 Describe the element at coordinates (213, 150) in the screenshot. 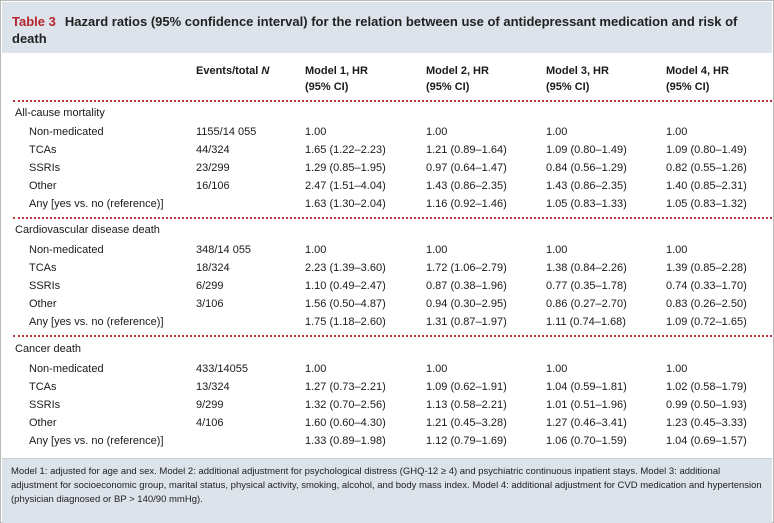

I see `row-events: 44/324` at that location.